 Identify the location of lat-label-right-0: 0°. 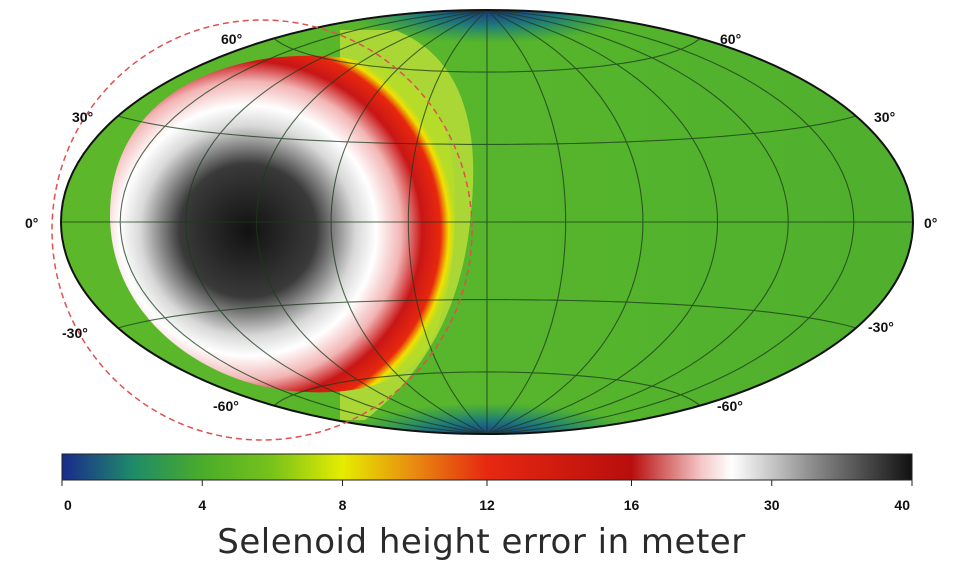
(930, 223).